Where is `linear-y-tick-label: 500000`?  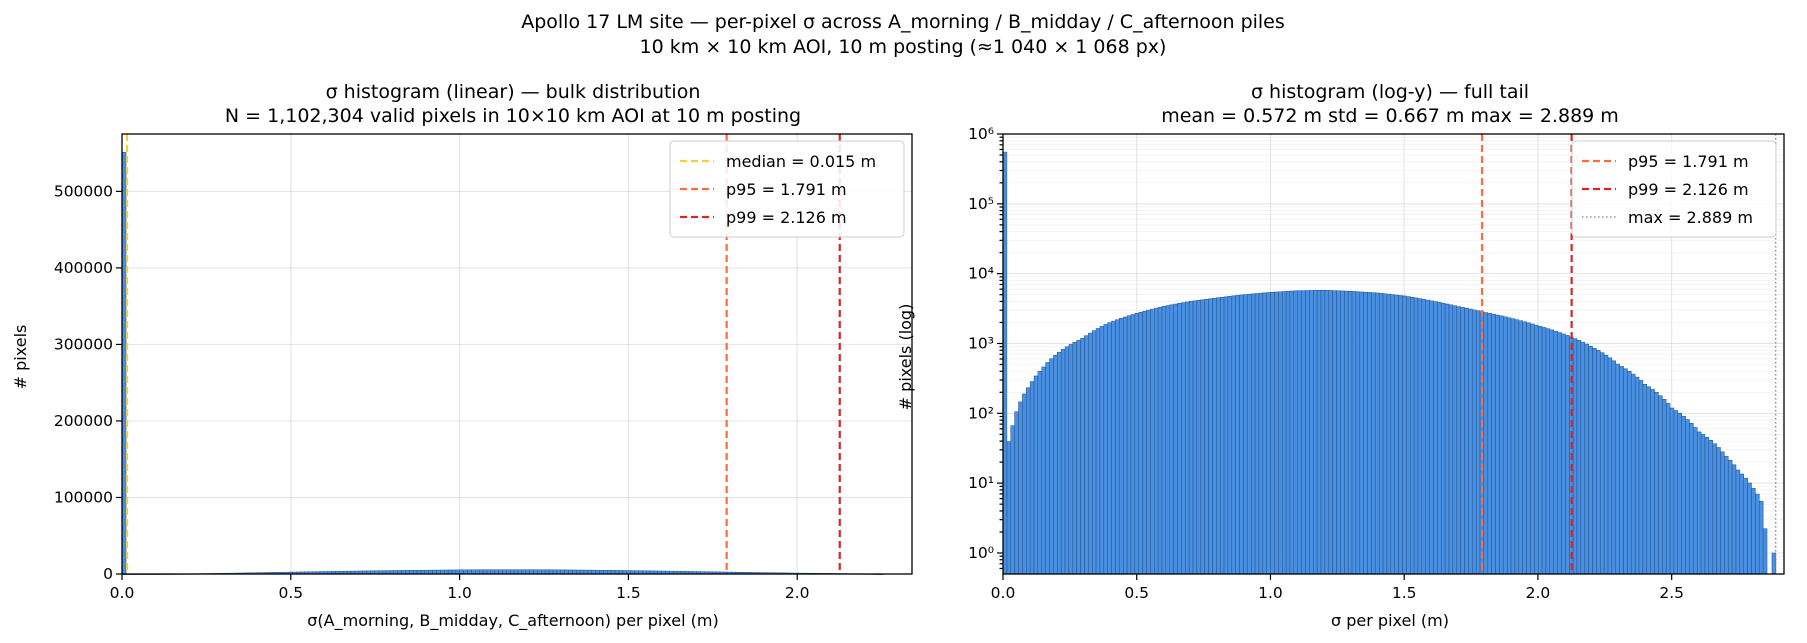 linear-y-tick-label: 500000 is located at coordinates (83, 191).